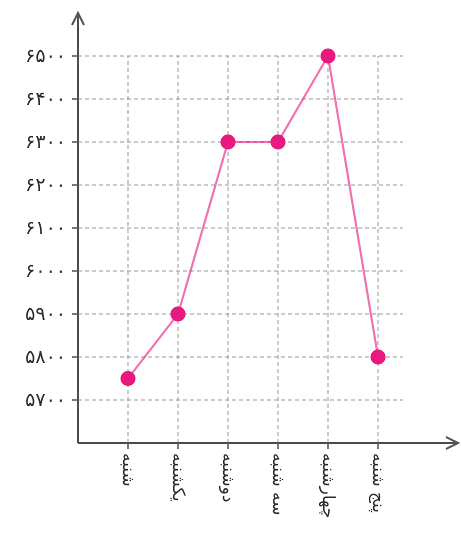 Image resolution: width=461 pixels, height=536 pixels. Describe the element at coordinates (45, 357) in the screenshot. I see `y-tick-label: ۵۸۰۰` at that location.